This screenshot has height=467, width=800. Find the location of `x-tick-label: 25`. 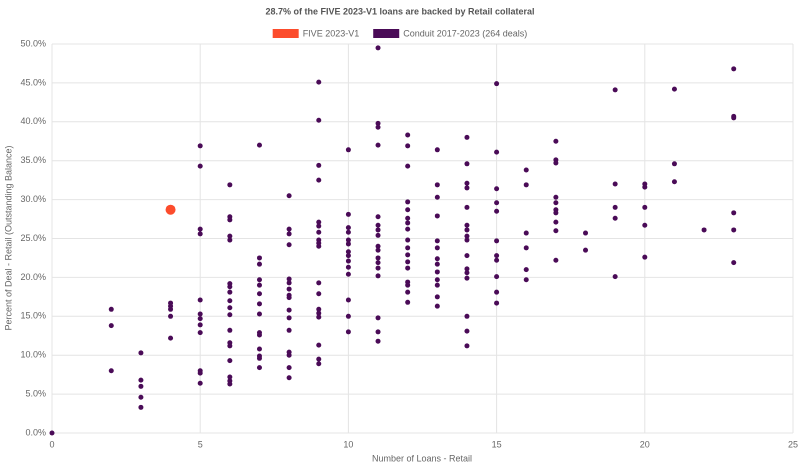

x-tick-label: 25 is located at coordinates (793, 444).